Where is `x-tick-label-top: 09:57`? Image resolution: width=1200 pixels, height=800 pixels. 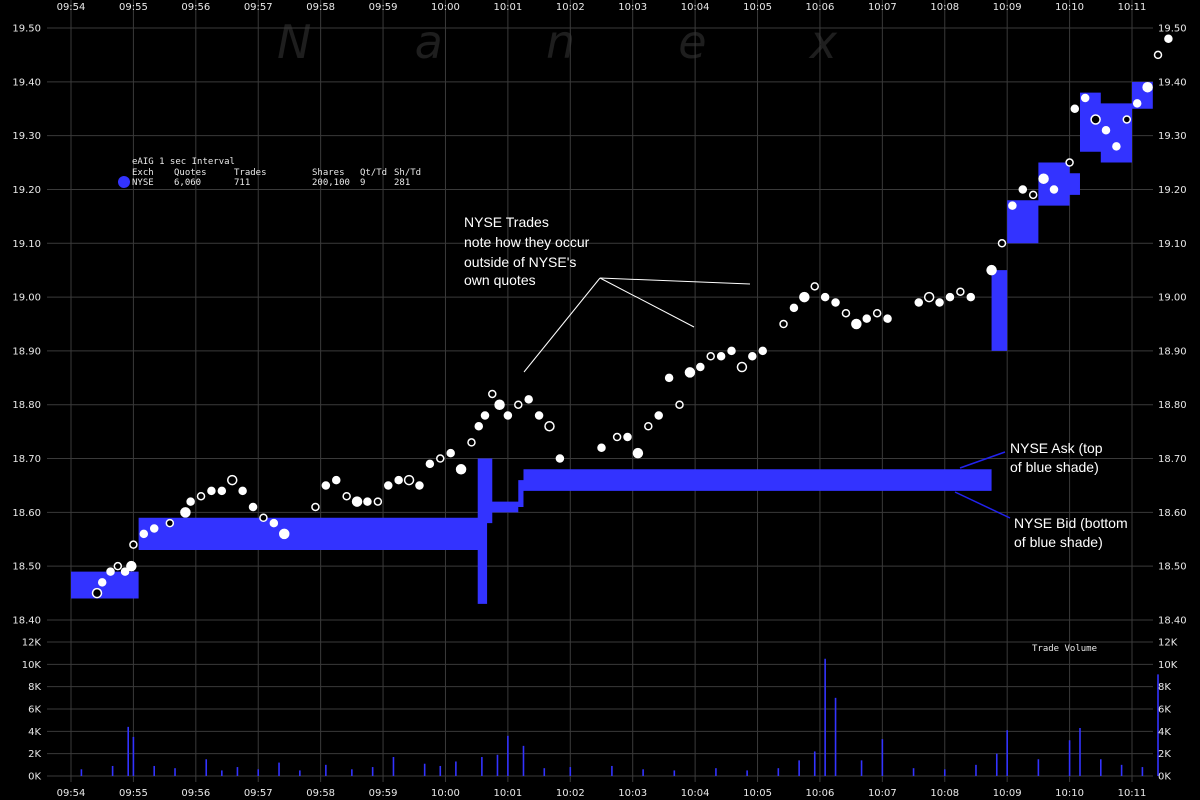 x-tick-label-top: 09:57 is located at coordinates (258, 7).